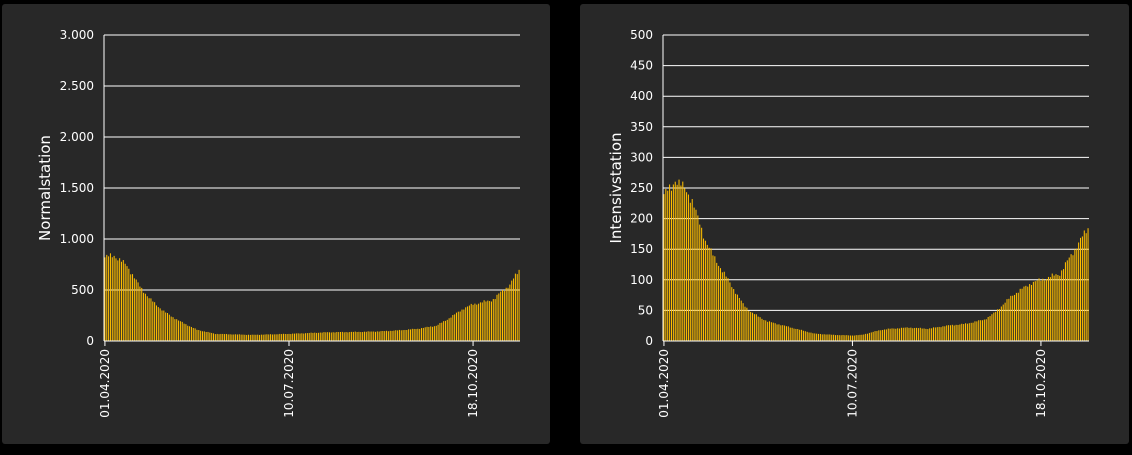 The image size is (1132, 455). What do you see at coordinates (77, 35) in the screenshot?
I see `y-tick-label: 3.000` at bounding box center [77, 35].